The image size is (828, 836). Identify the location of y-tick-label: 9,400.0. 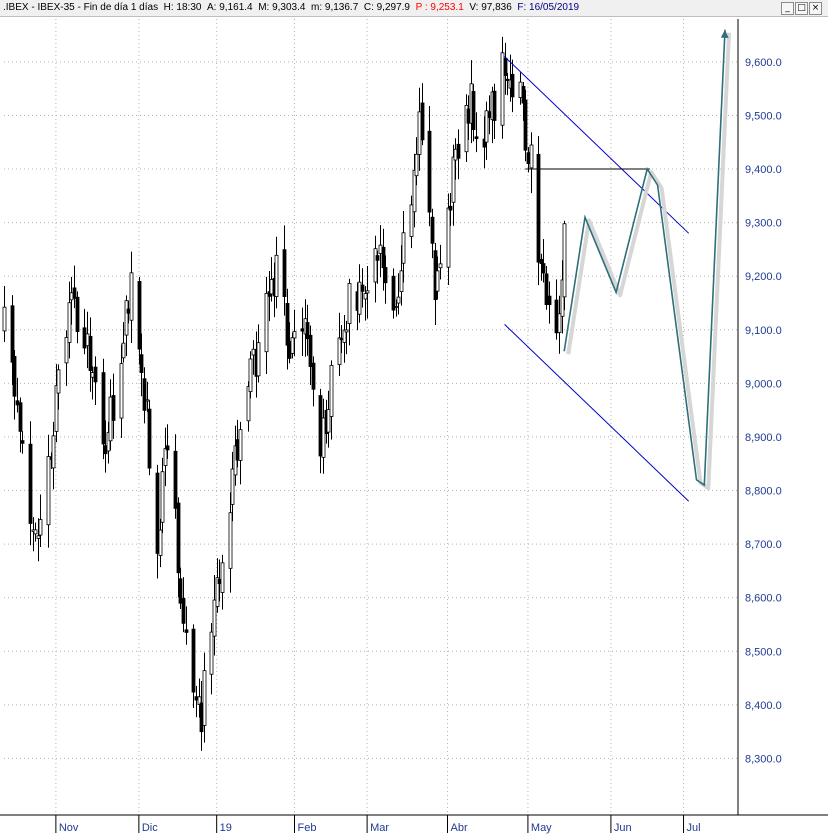
(763, 170).